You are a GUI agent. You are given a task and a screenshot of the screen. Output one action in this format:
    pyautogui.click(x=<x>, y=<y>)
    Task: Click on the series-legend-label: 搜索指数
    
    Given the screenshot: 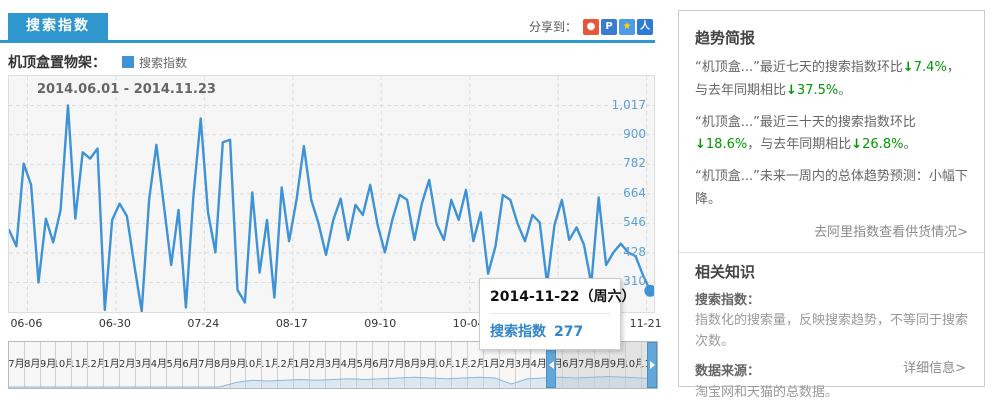 What is the action you would take?
    pyautogui.click(x=163, y=62)
    